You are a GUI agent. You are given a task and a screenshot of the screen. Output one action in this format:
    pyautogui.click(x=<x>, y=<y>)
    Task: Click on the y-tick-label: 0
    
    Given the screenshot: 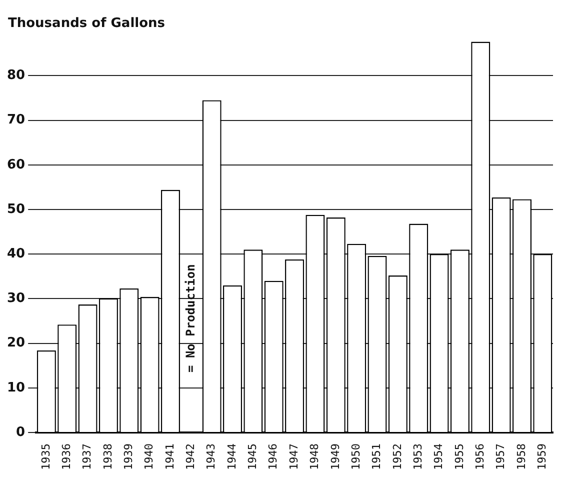 What is the action you would take?
    pyautogui.click(x=21, y=432)
    